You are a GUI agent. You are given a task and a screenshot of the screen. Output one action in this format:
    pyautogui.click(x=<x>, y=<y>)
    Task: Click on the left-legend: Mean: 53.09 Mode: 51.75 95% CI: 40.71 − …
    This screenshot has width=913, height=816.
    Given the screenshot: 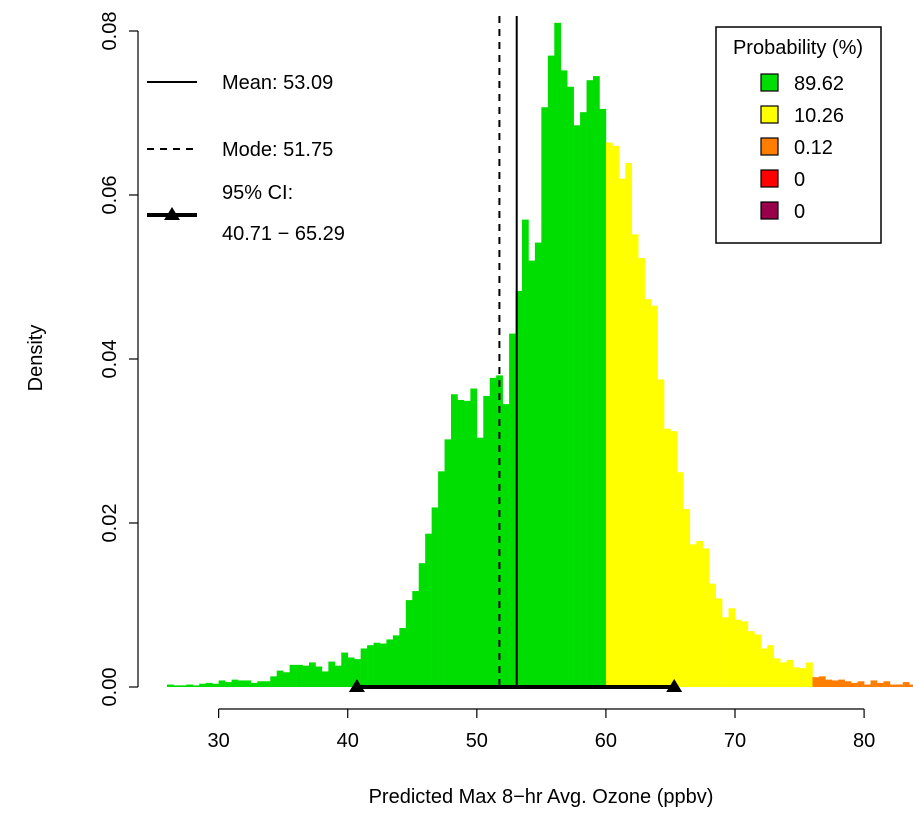 What is the action you would take?
    pyautogui.click(x=246, y=158)
    